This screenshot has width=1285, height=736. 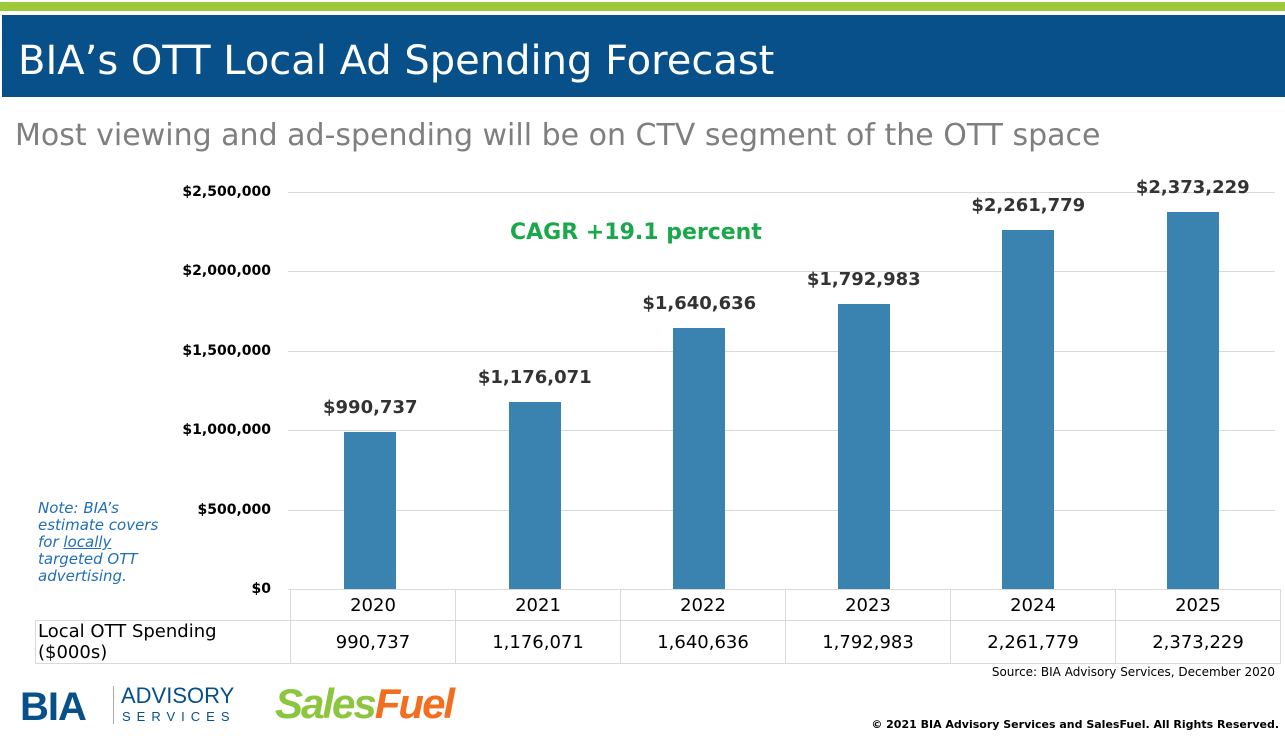 I want to click on logo-divider, so click(x=113, y=705).